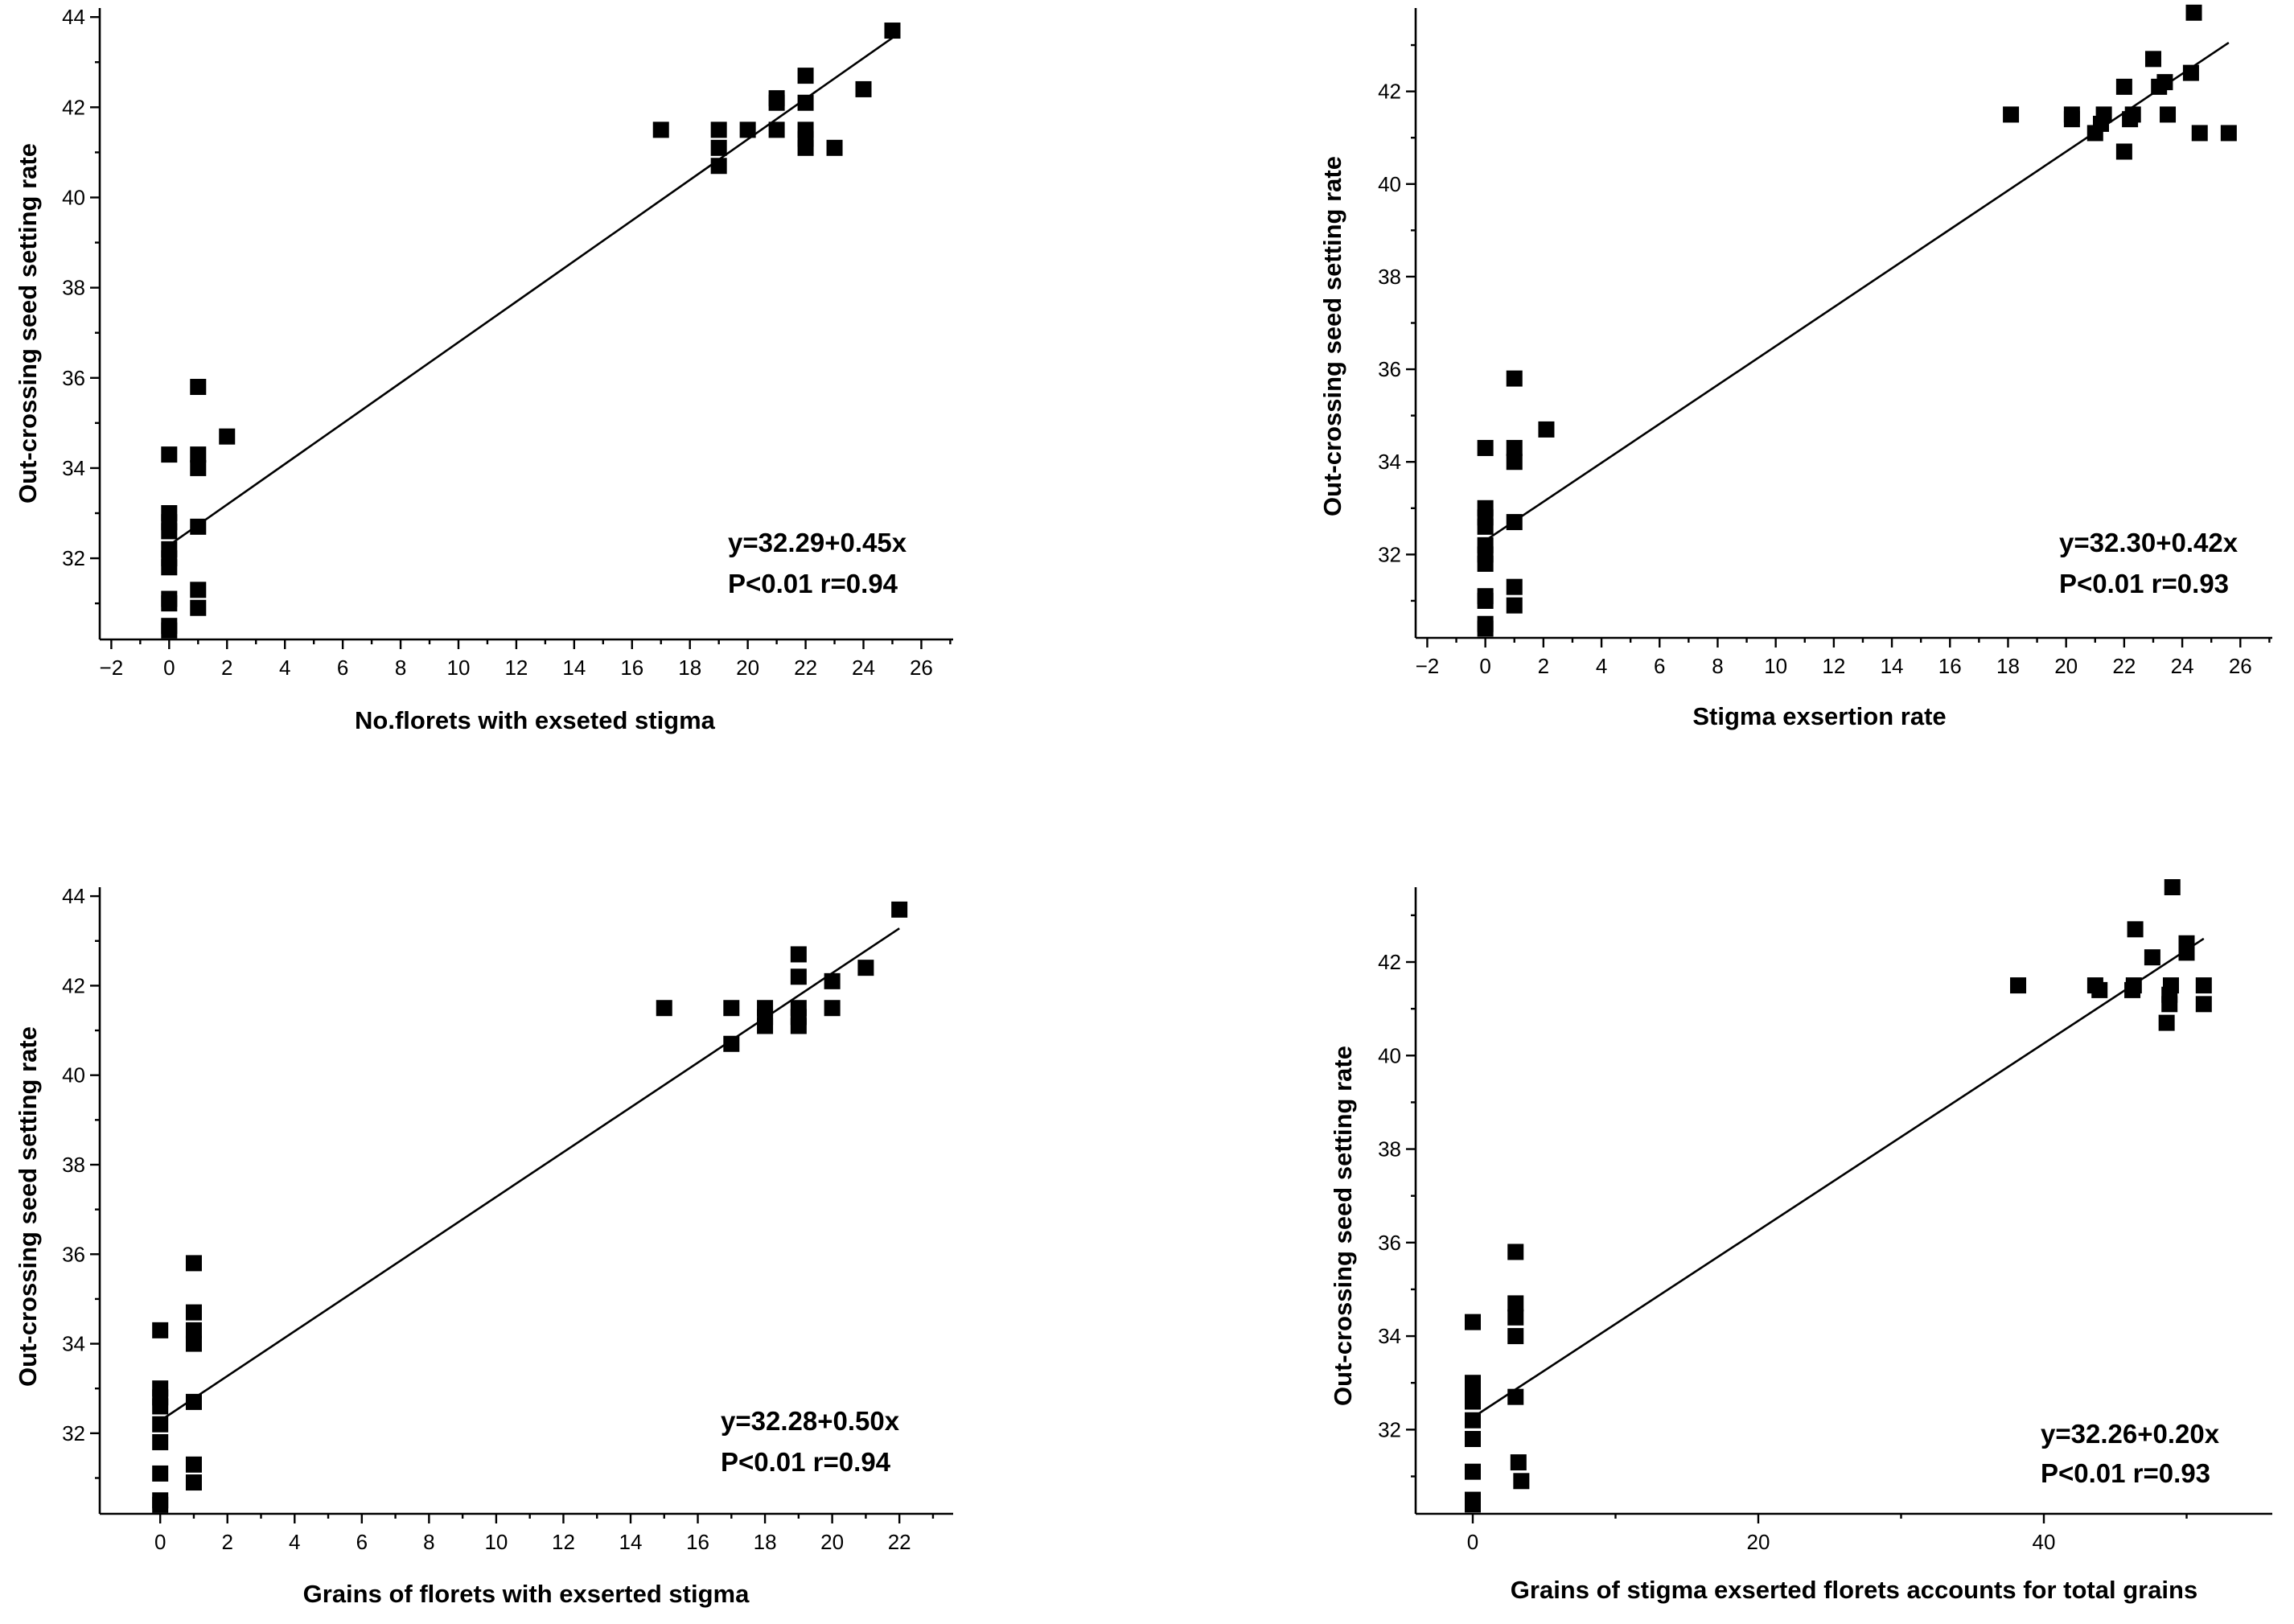 The width and height of the screenshot is (2294, 1624). I want to click on regression-equation: y=32.30+0.42x, so click(2148, 542).